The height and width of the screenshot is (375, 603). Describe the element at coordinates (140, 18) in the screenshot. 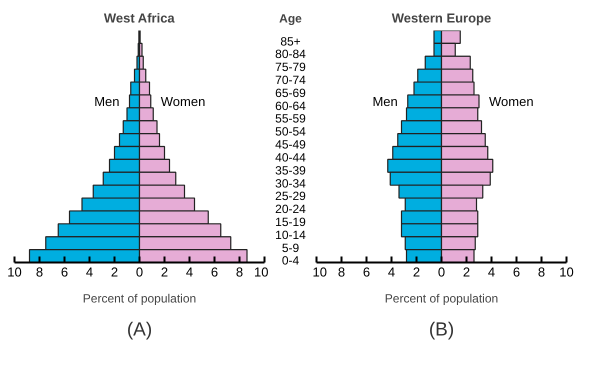

I see `chart-title: West Africa` at that location.